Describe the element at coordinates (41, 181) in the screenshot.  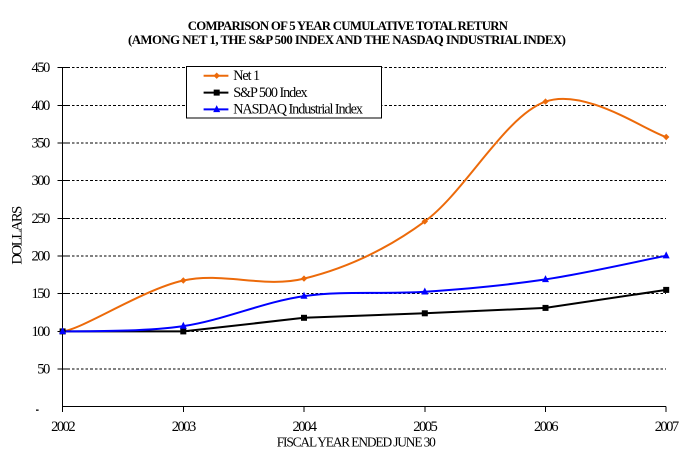
I see `svg-text: 300` at that location.